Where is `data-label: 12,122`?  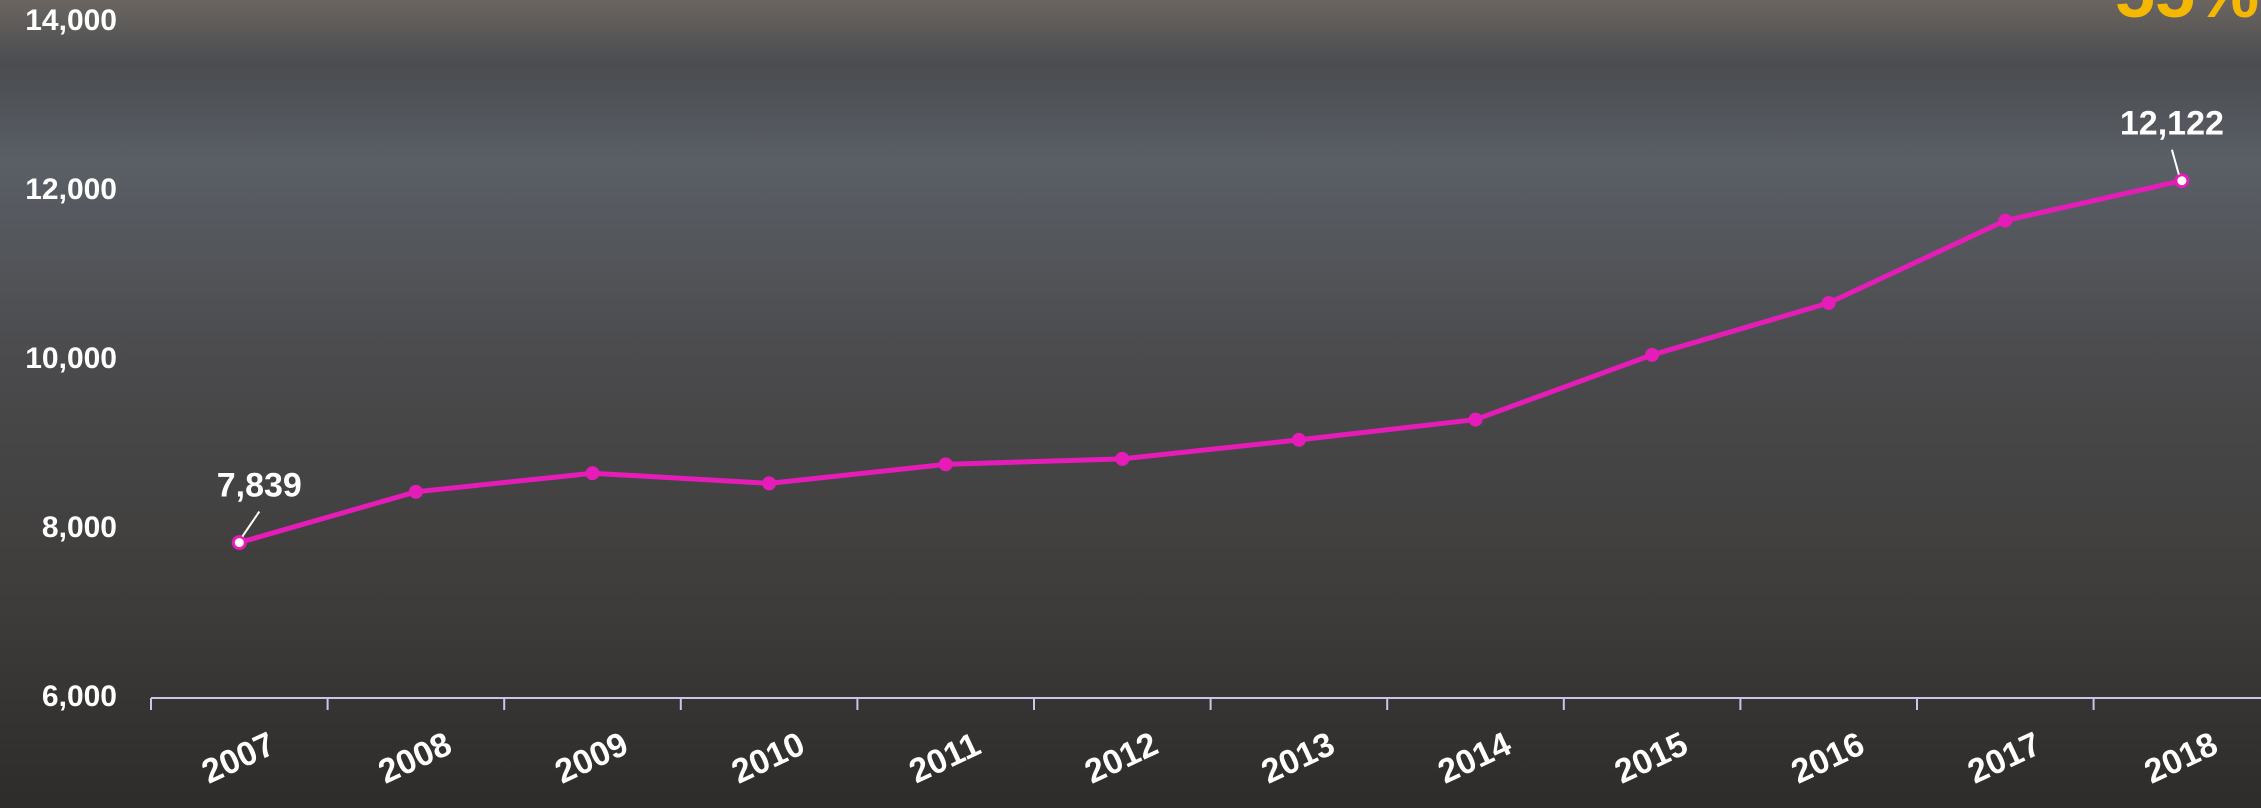 data-label: 12,122 is located at coordinates (2172, 124).